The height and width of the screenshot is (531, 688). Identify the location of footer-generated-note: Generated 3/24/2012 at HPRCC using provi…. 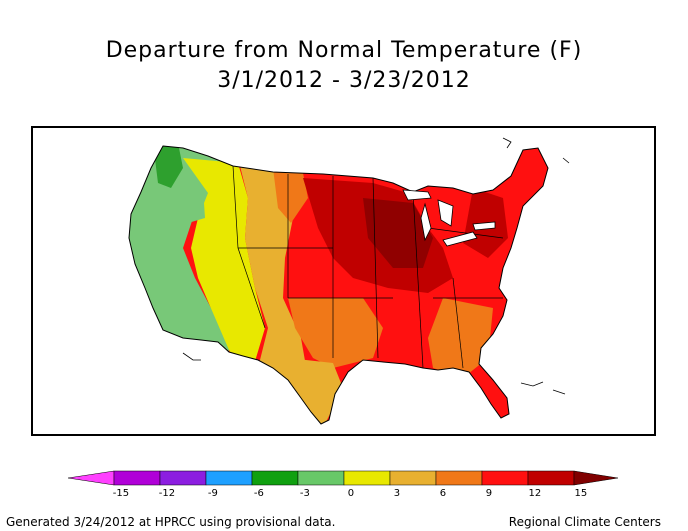
(171, 522).